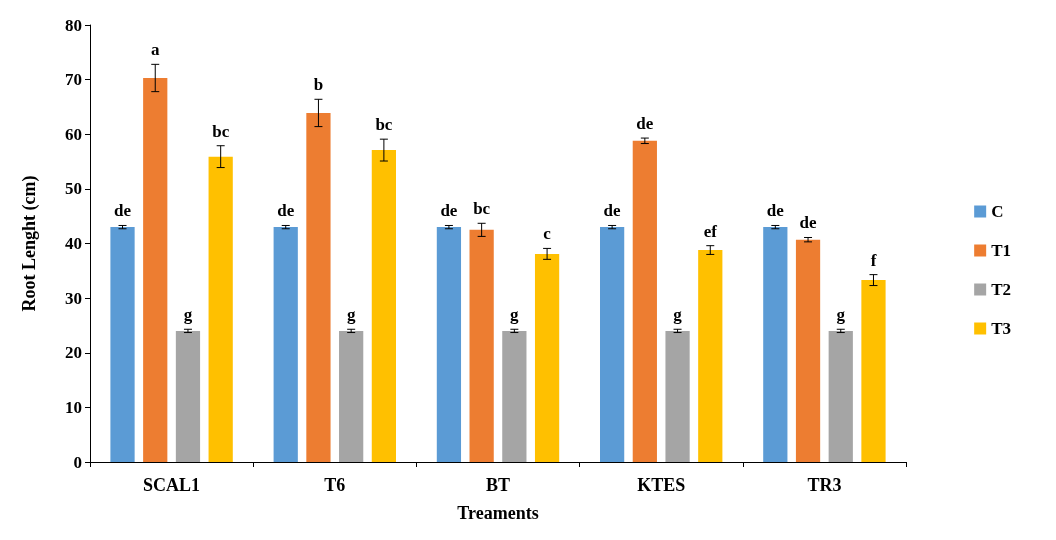  What do you see at coordinates (73, 243) in the screenshot?
I see `y-tick-label: 40` at bounding box center [73, 243].